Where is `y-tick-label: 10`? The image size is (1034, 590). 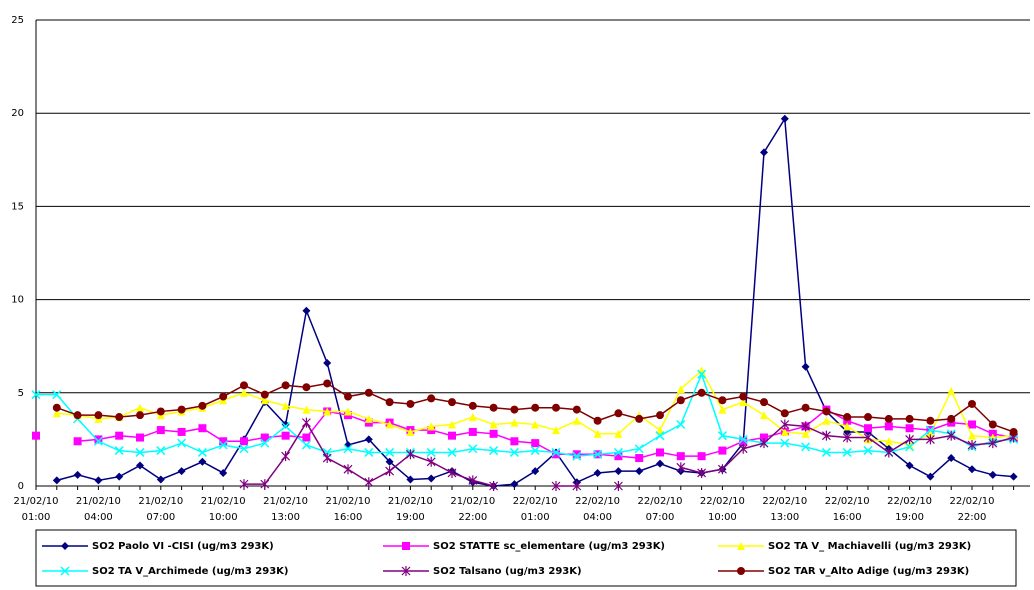
y-tick-label: 10 is located at coordinates (17, 300).